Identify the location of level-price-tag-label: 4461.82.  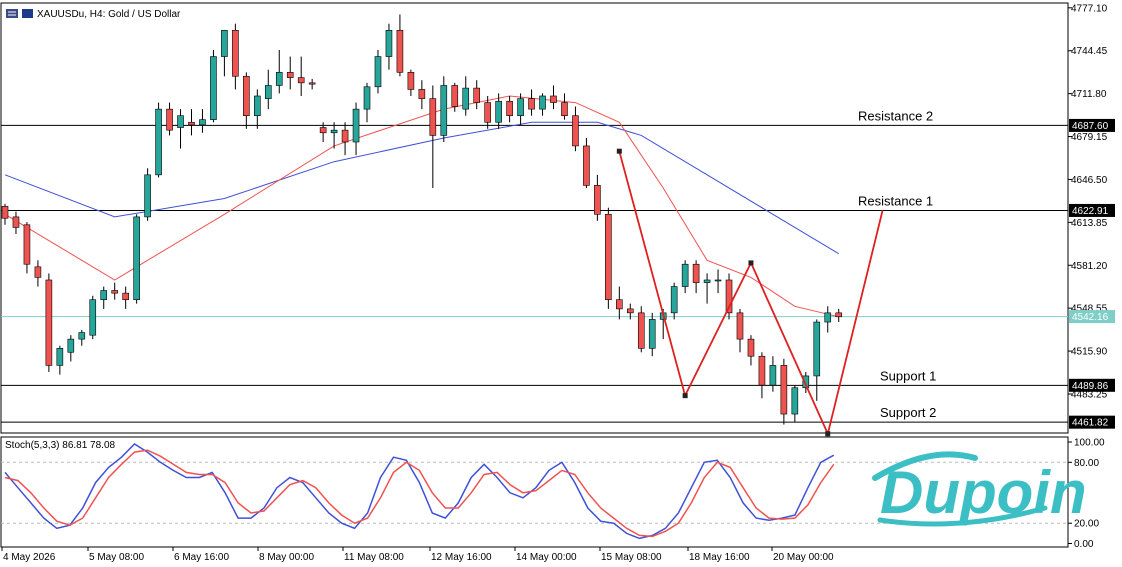
(1090, 423).